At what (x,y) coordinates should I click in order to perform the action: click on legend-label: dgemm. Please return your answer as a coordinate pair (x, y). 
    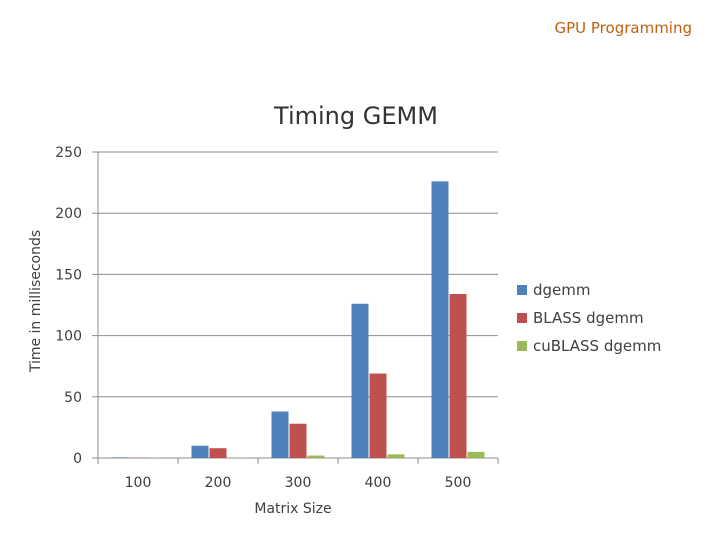
    Looking at the image, I should click on (562, 290).